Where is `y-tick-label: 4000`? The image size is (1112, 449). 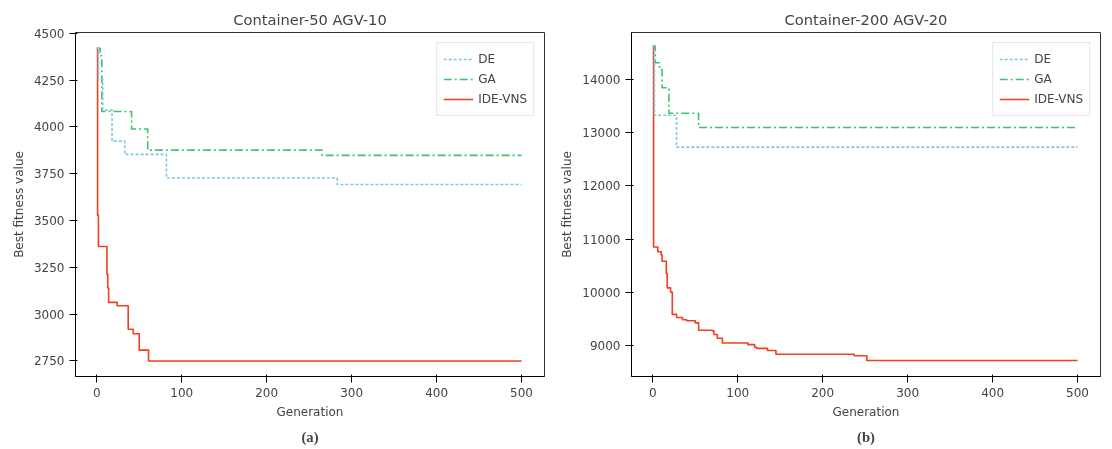 y-tick-label: 4000 is located at coordinates (49, 127).